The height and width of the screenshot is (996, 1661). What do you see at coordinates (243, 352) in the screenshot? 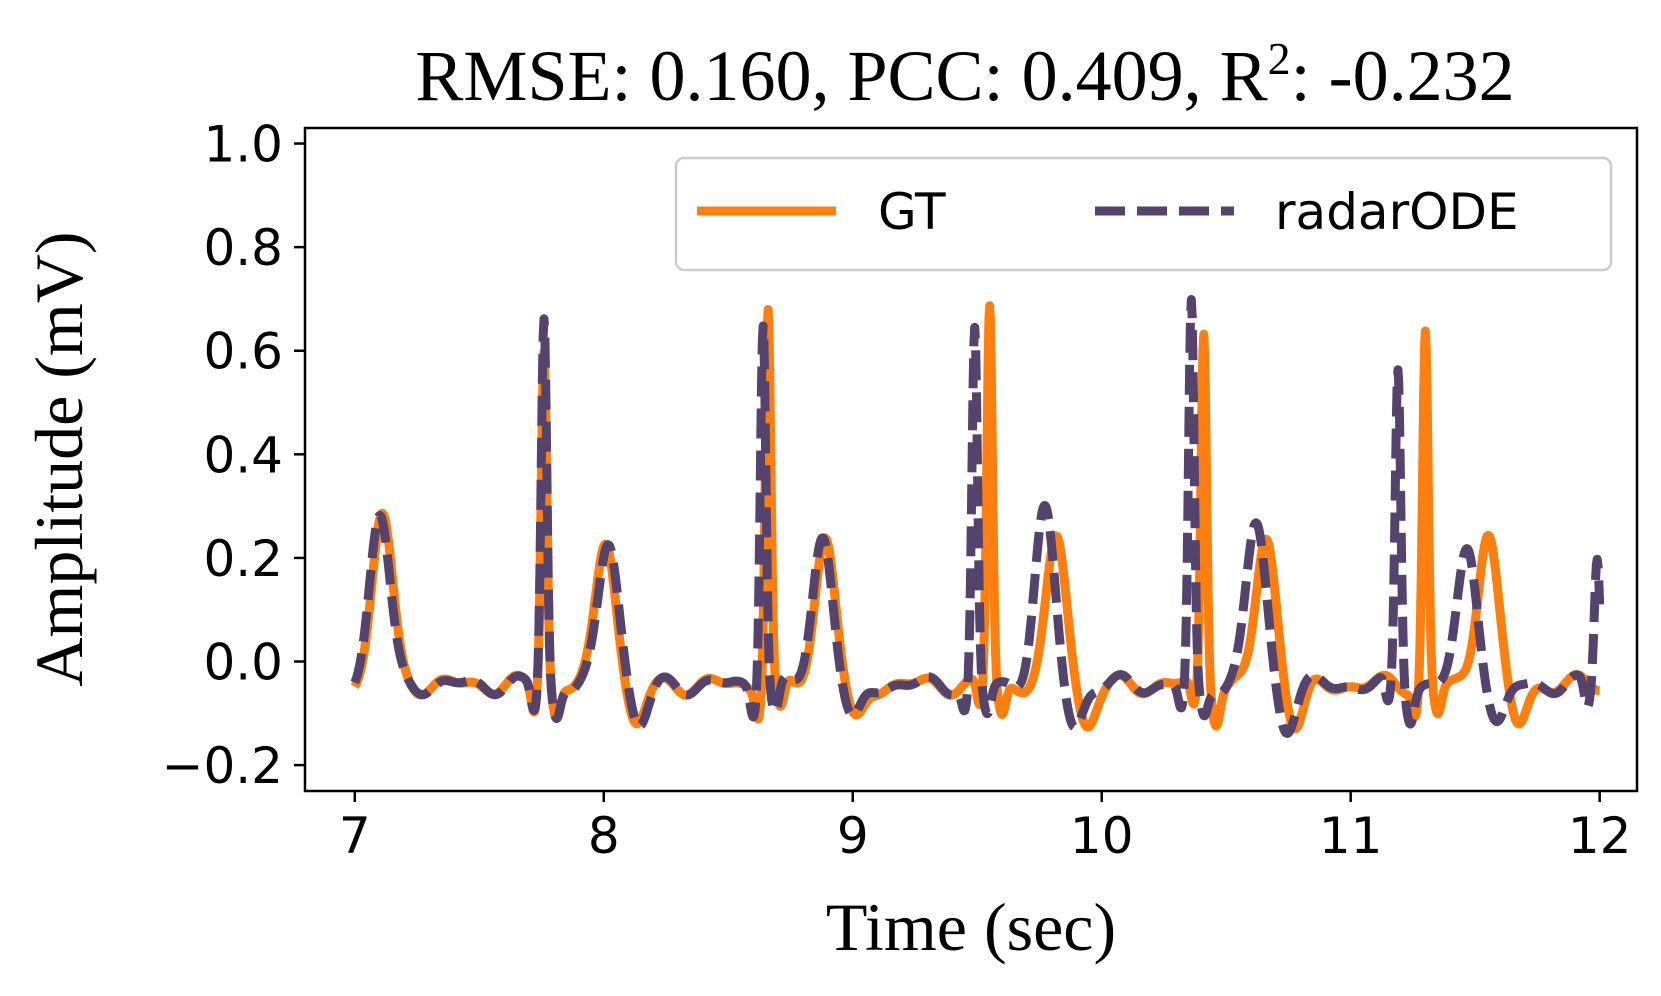
I see `y-tick-label: 0.6` at bounding box center [243, 352].